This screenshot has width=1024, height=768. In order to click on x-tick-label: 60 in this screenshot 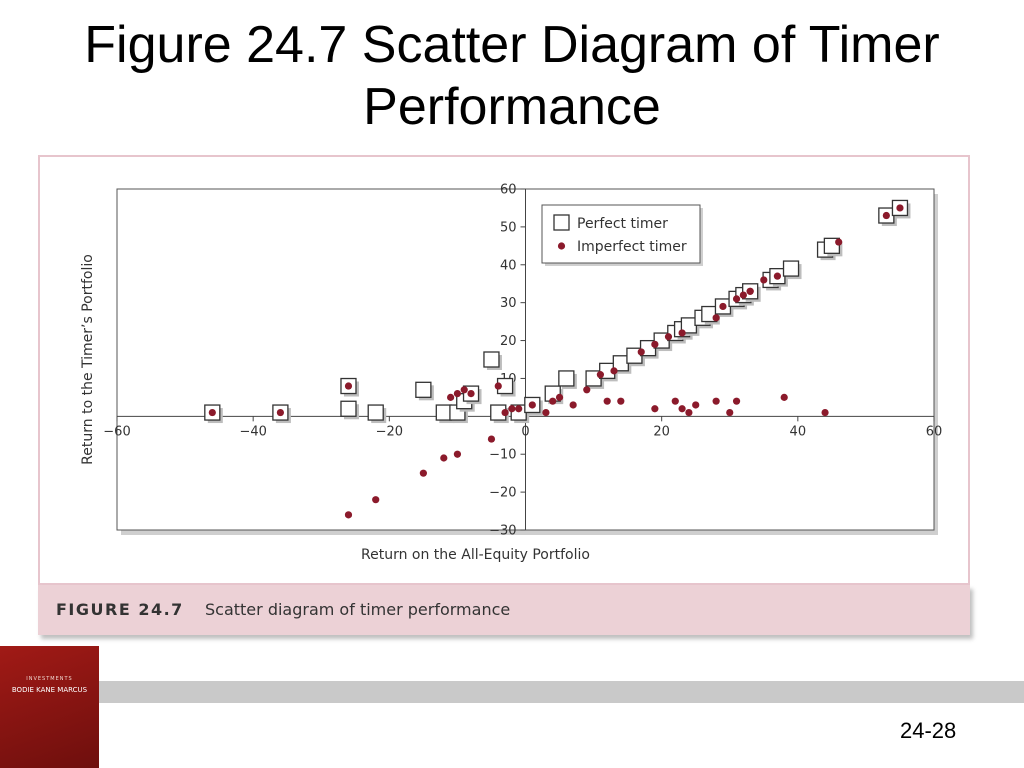, I will do `click(934, 431)`.